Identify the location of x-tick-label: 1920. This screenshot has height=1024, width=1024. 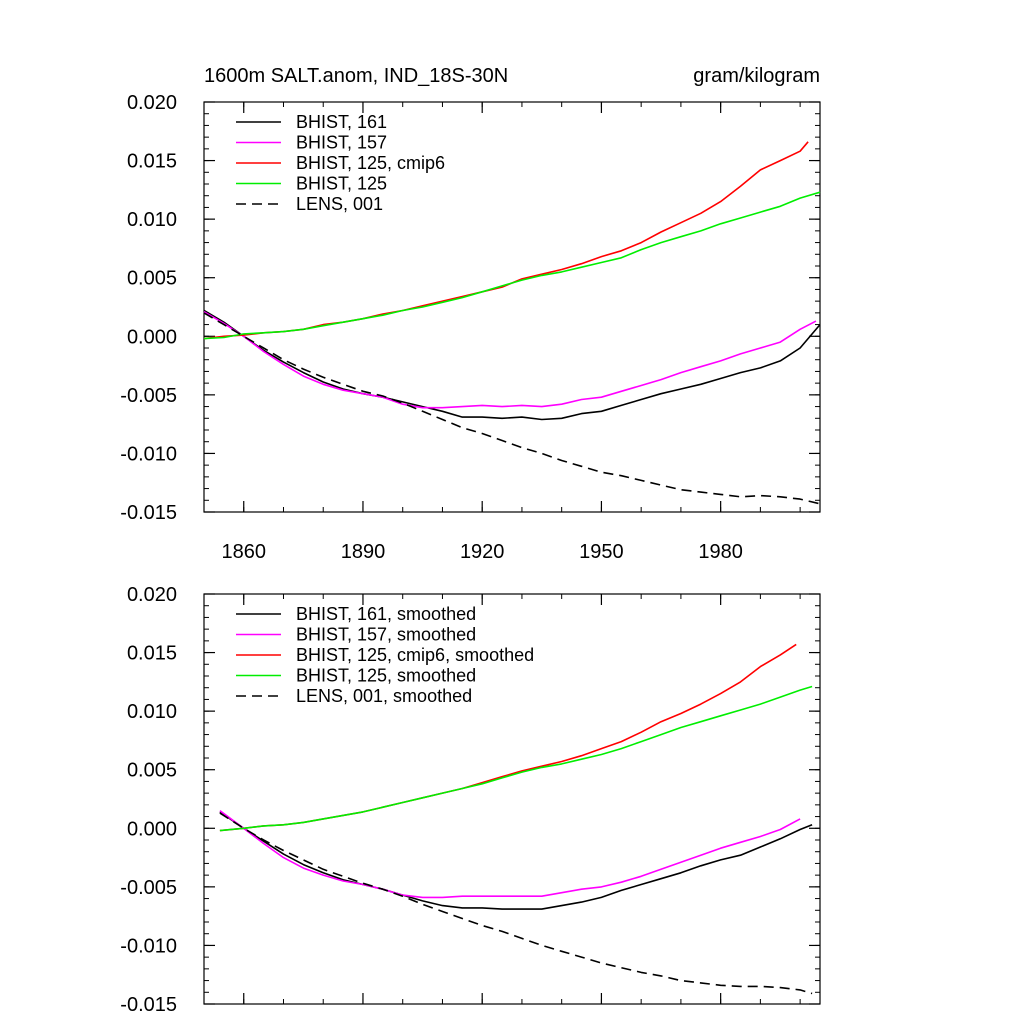
(482, 552).